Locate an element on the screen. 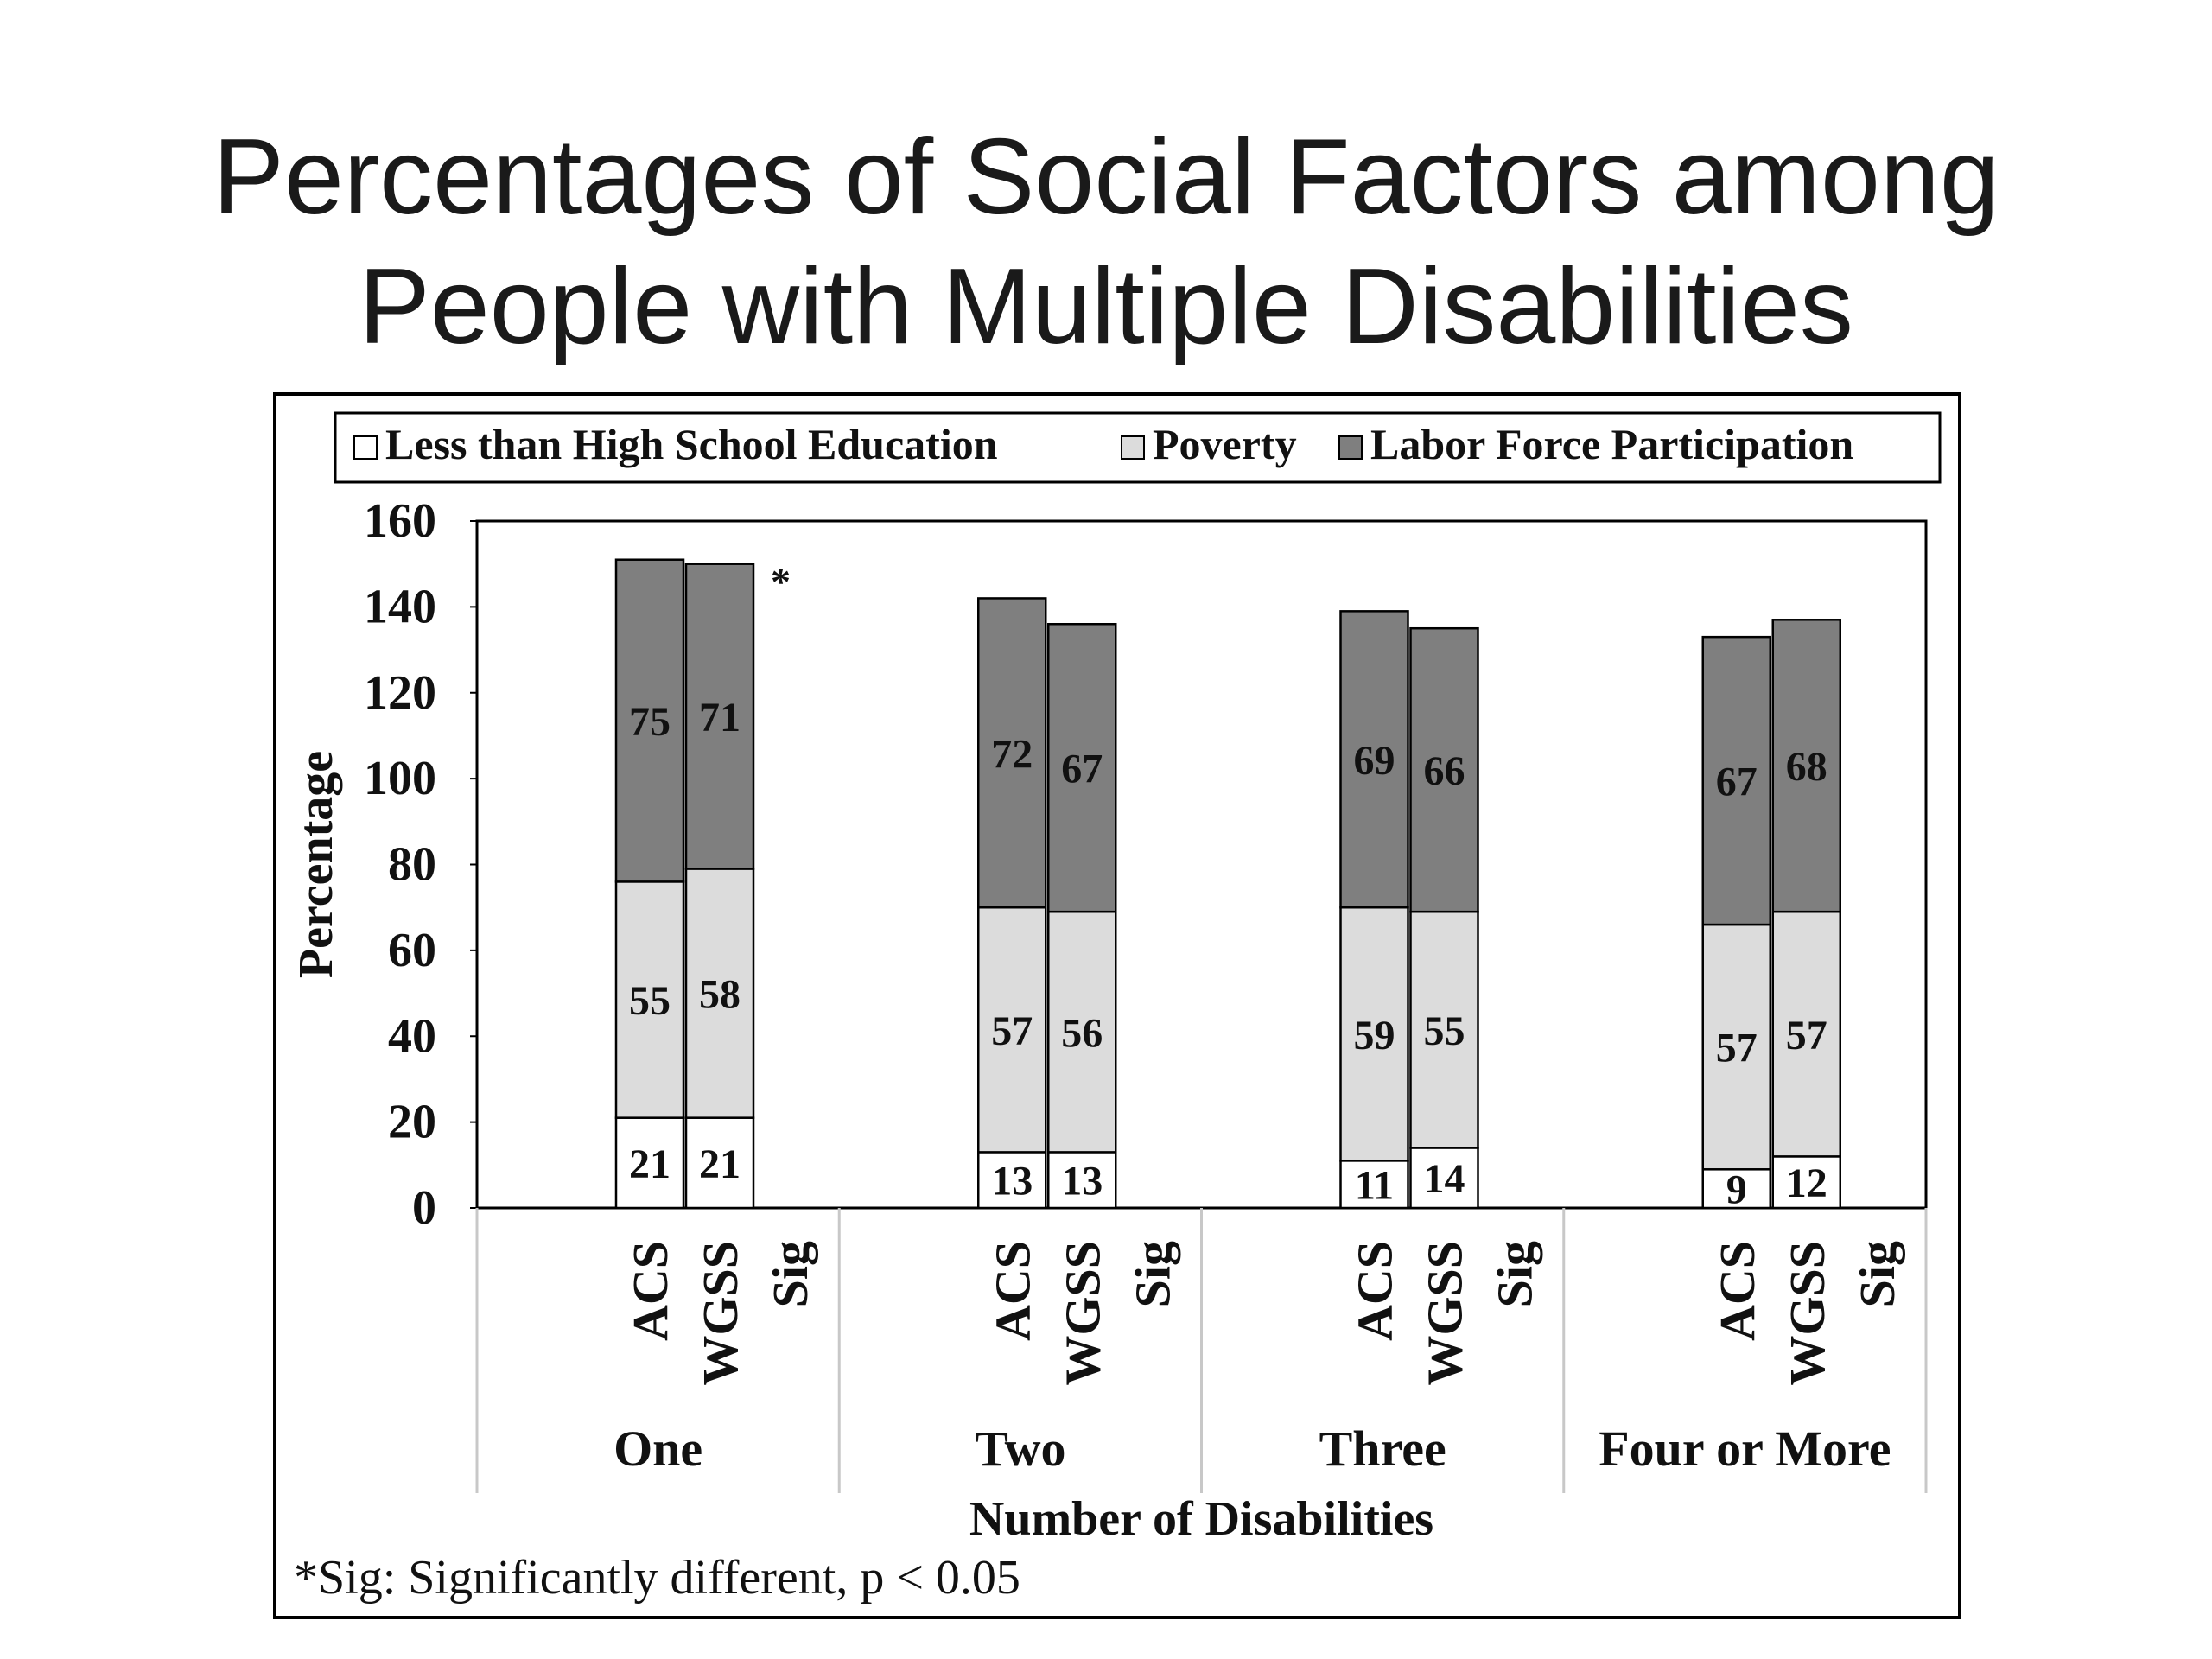 This screenshot has width=2212, height=1659. data-label-three-acs-less-than-high-school-education: 11 is located at coordinates (1374, 1186).